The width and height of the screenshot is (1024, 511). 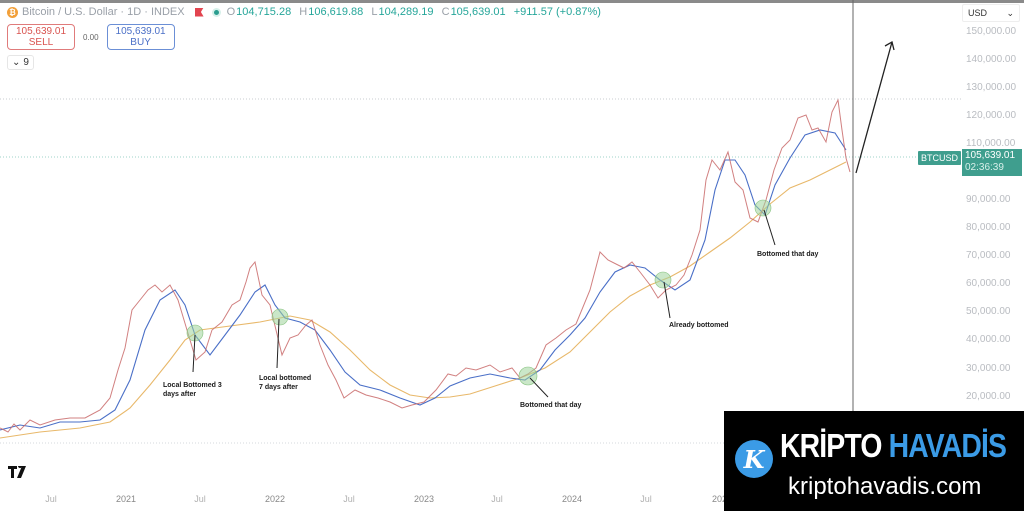 I want to click on trade-panel: 105,639.01 SELL 0.00 105,639.01 BUY, so click(x=91, y=37).